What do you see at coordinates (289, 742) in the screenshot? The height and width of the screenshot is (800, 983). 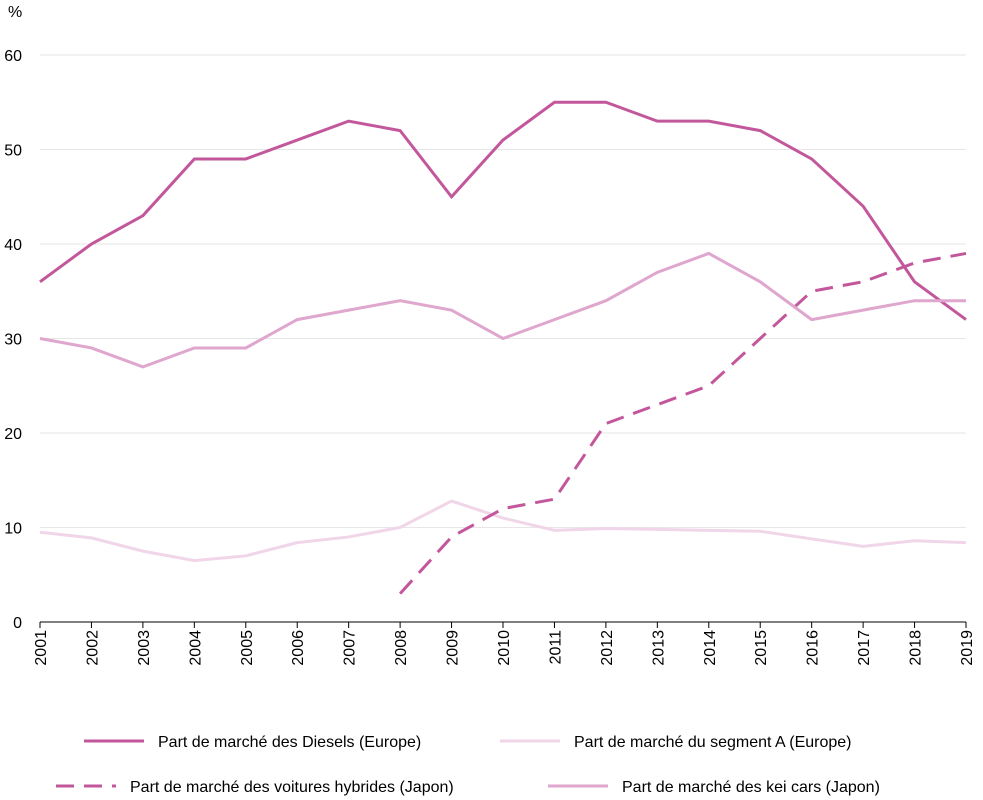 I see `legend-label: Part de marché des Diesels (Europe)` at bounding box center [289, 742].